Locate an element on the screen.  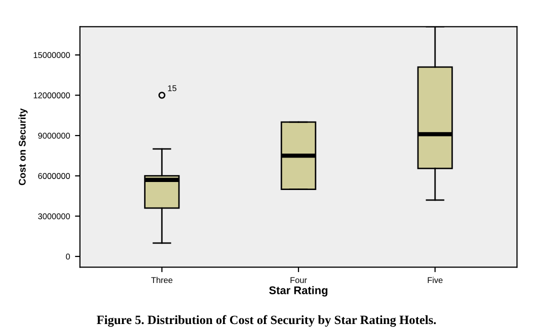
x-tick-label: Four is located at coordinates (298, 280).